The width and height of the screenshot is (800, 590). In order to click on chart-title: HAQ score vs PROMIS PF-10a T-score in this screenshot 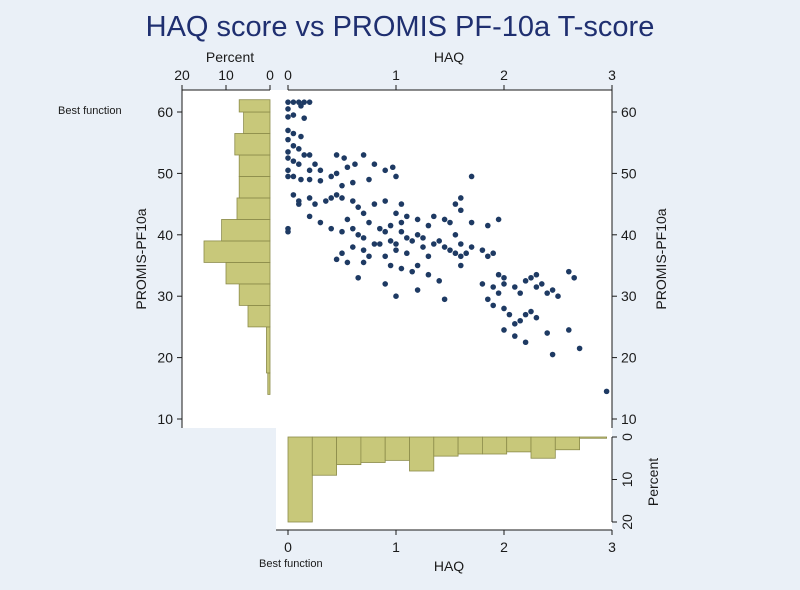, I will do `click(400, 27)`.